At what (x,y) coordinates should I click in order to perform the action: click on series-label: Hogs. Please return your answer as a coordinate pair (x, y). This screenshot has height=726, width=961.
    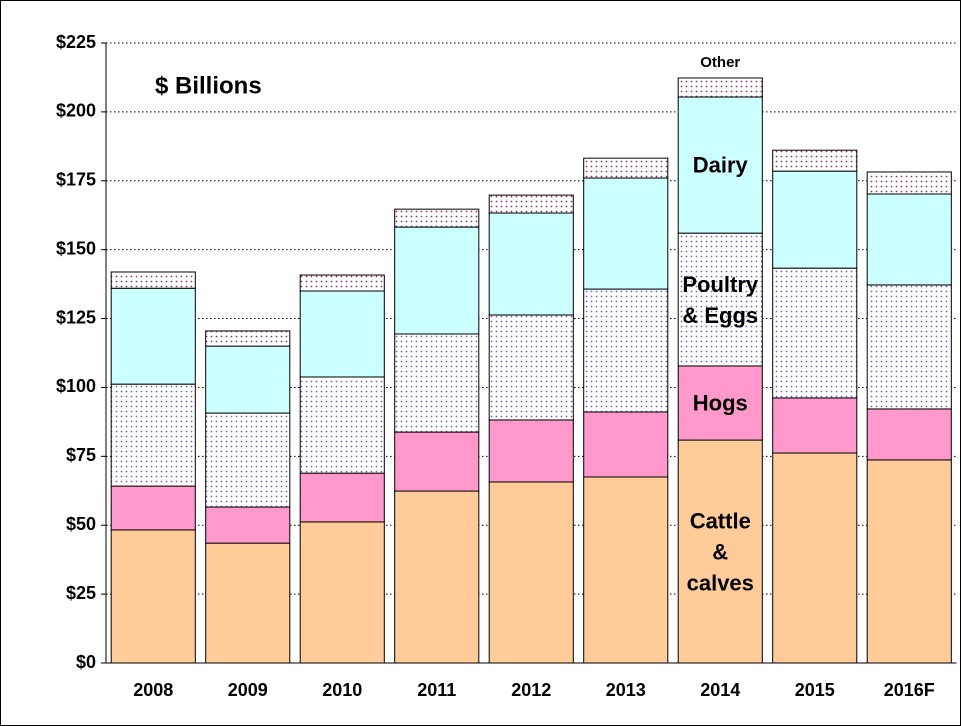
    Looking at the image, I should click on (720, 403).